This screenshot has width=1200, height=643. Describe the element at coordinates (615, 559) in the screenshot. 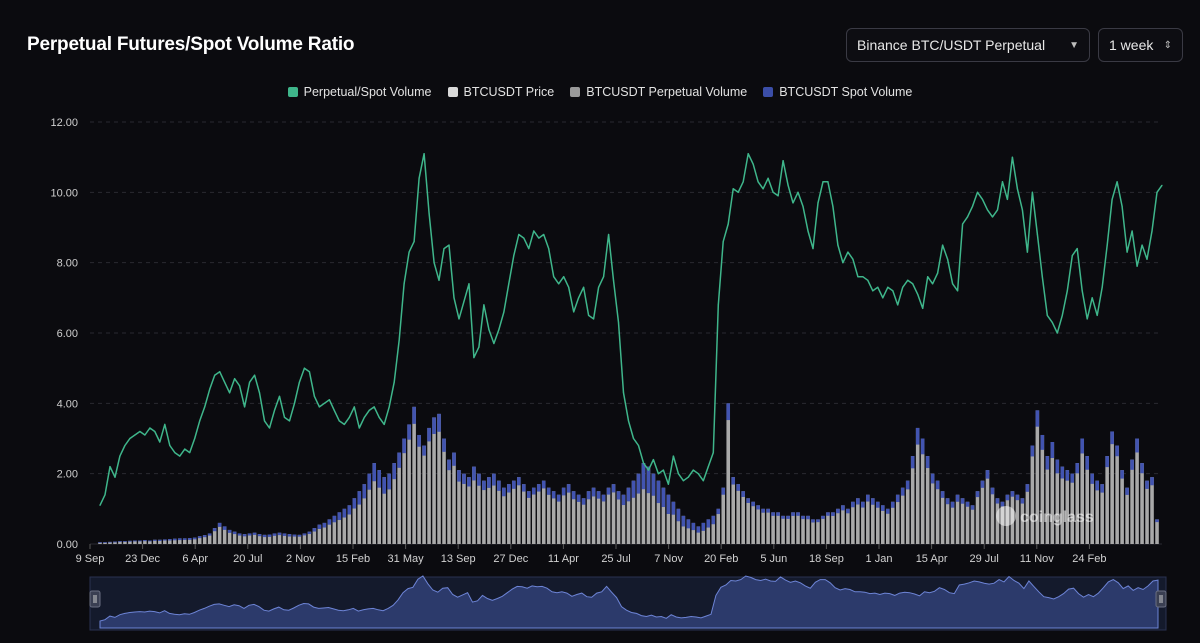

I see `x-tick-label: 25 Jul` at that location.